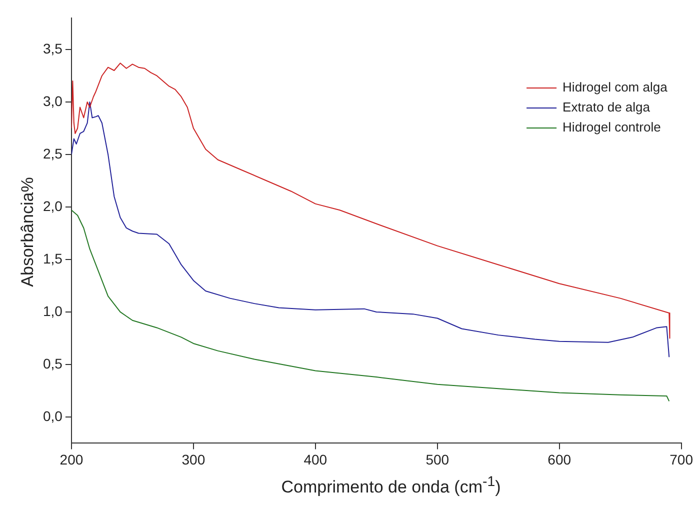  I want to click on x-tick-label: 600, so click(560, 459).